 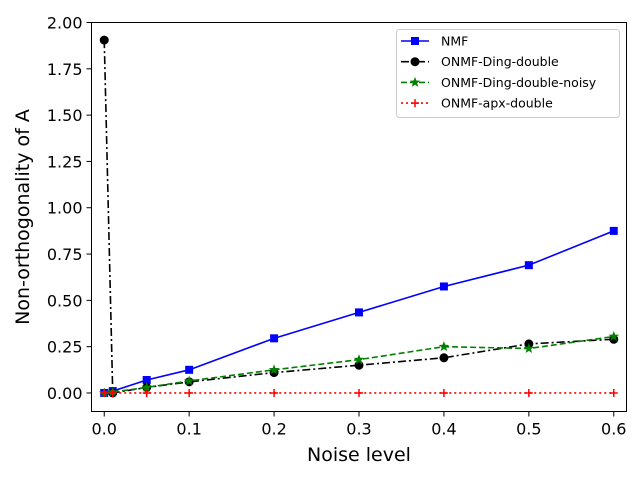 I want to click on y-tick-label: 2.00, so click(x=65, y=23).